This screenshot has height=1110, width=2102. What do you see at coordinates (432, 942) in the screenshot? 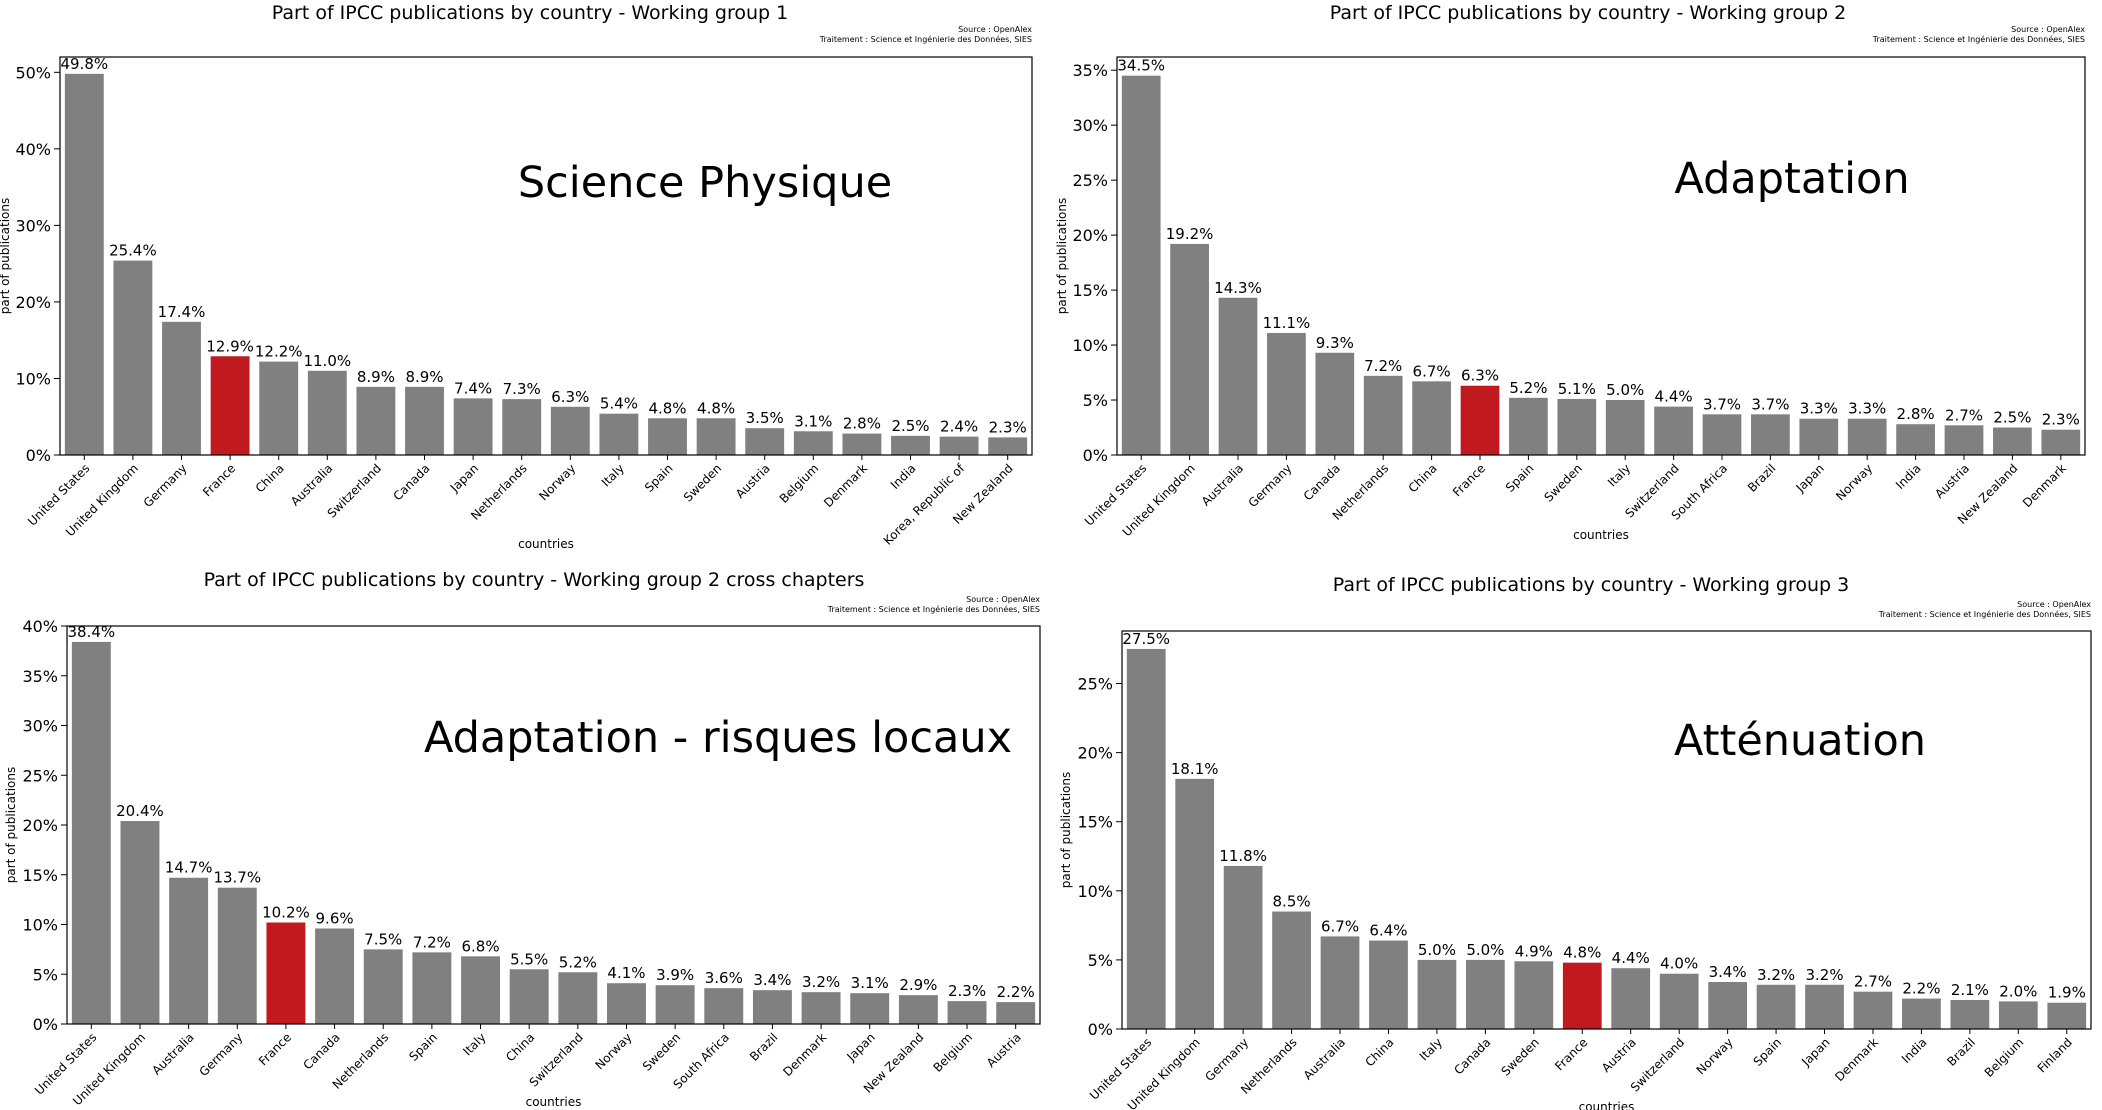
I see `data-label: 7.2%` at bounding box center [432, 942].